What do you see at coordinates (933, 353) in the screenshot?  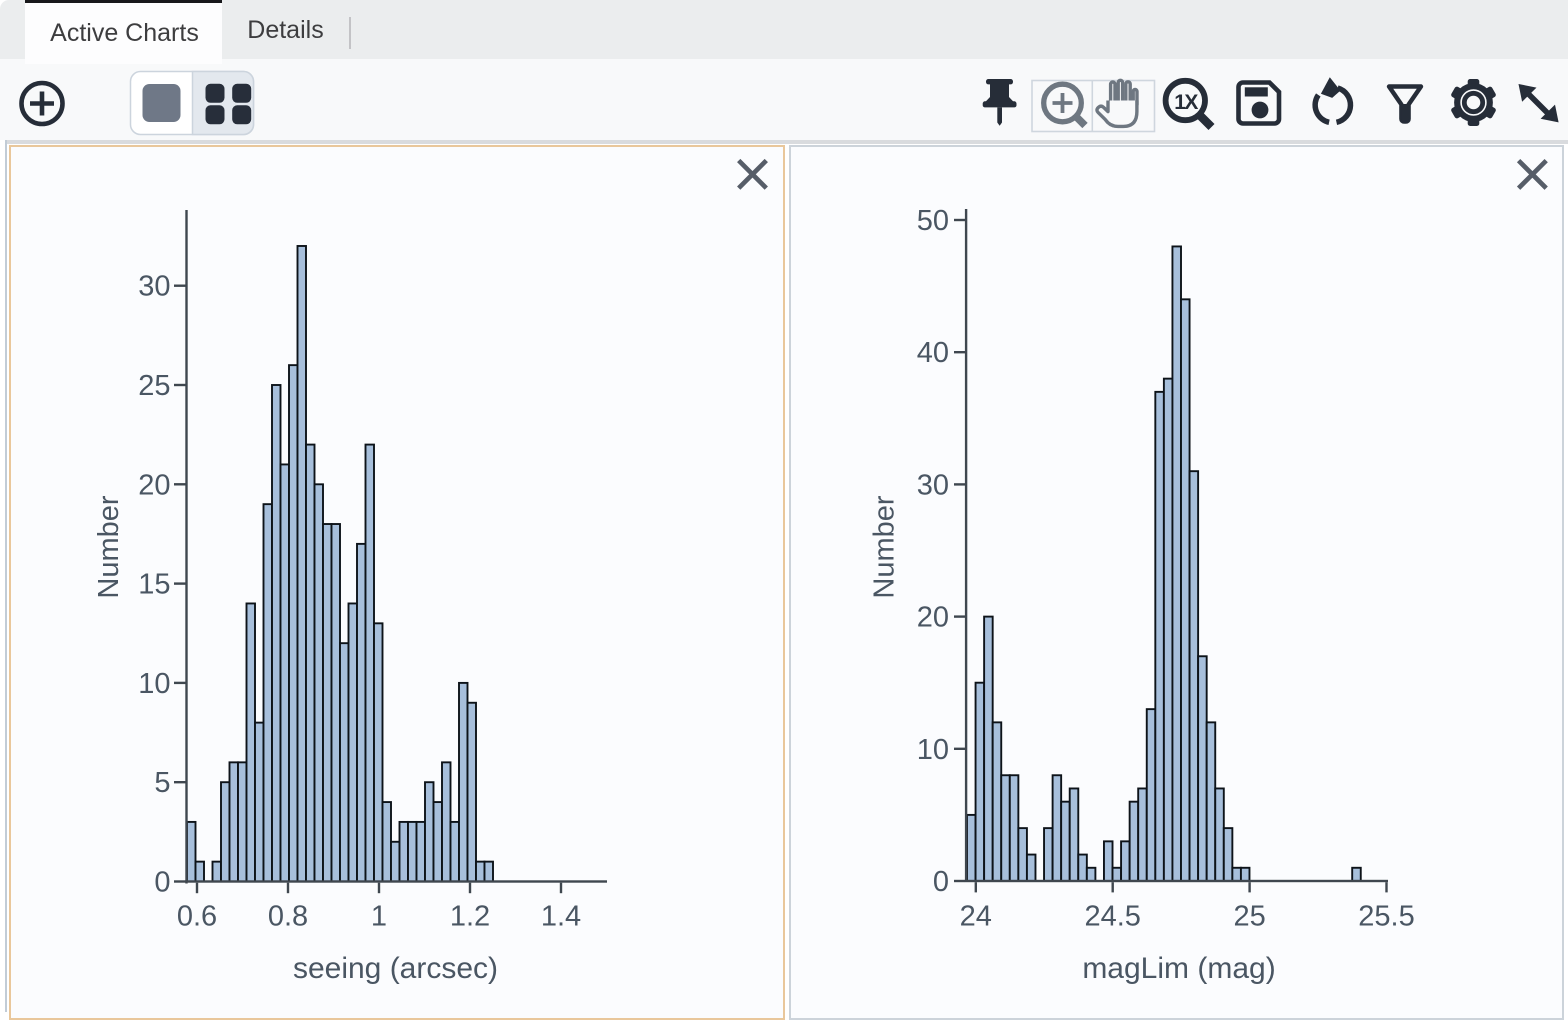 I see `svg-text: 40` at bounding box center [933, 353].